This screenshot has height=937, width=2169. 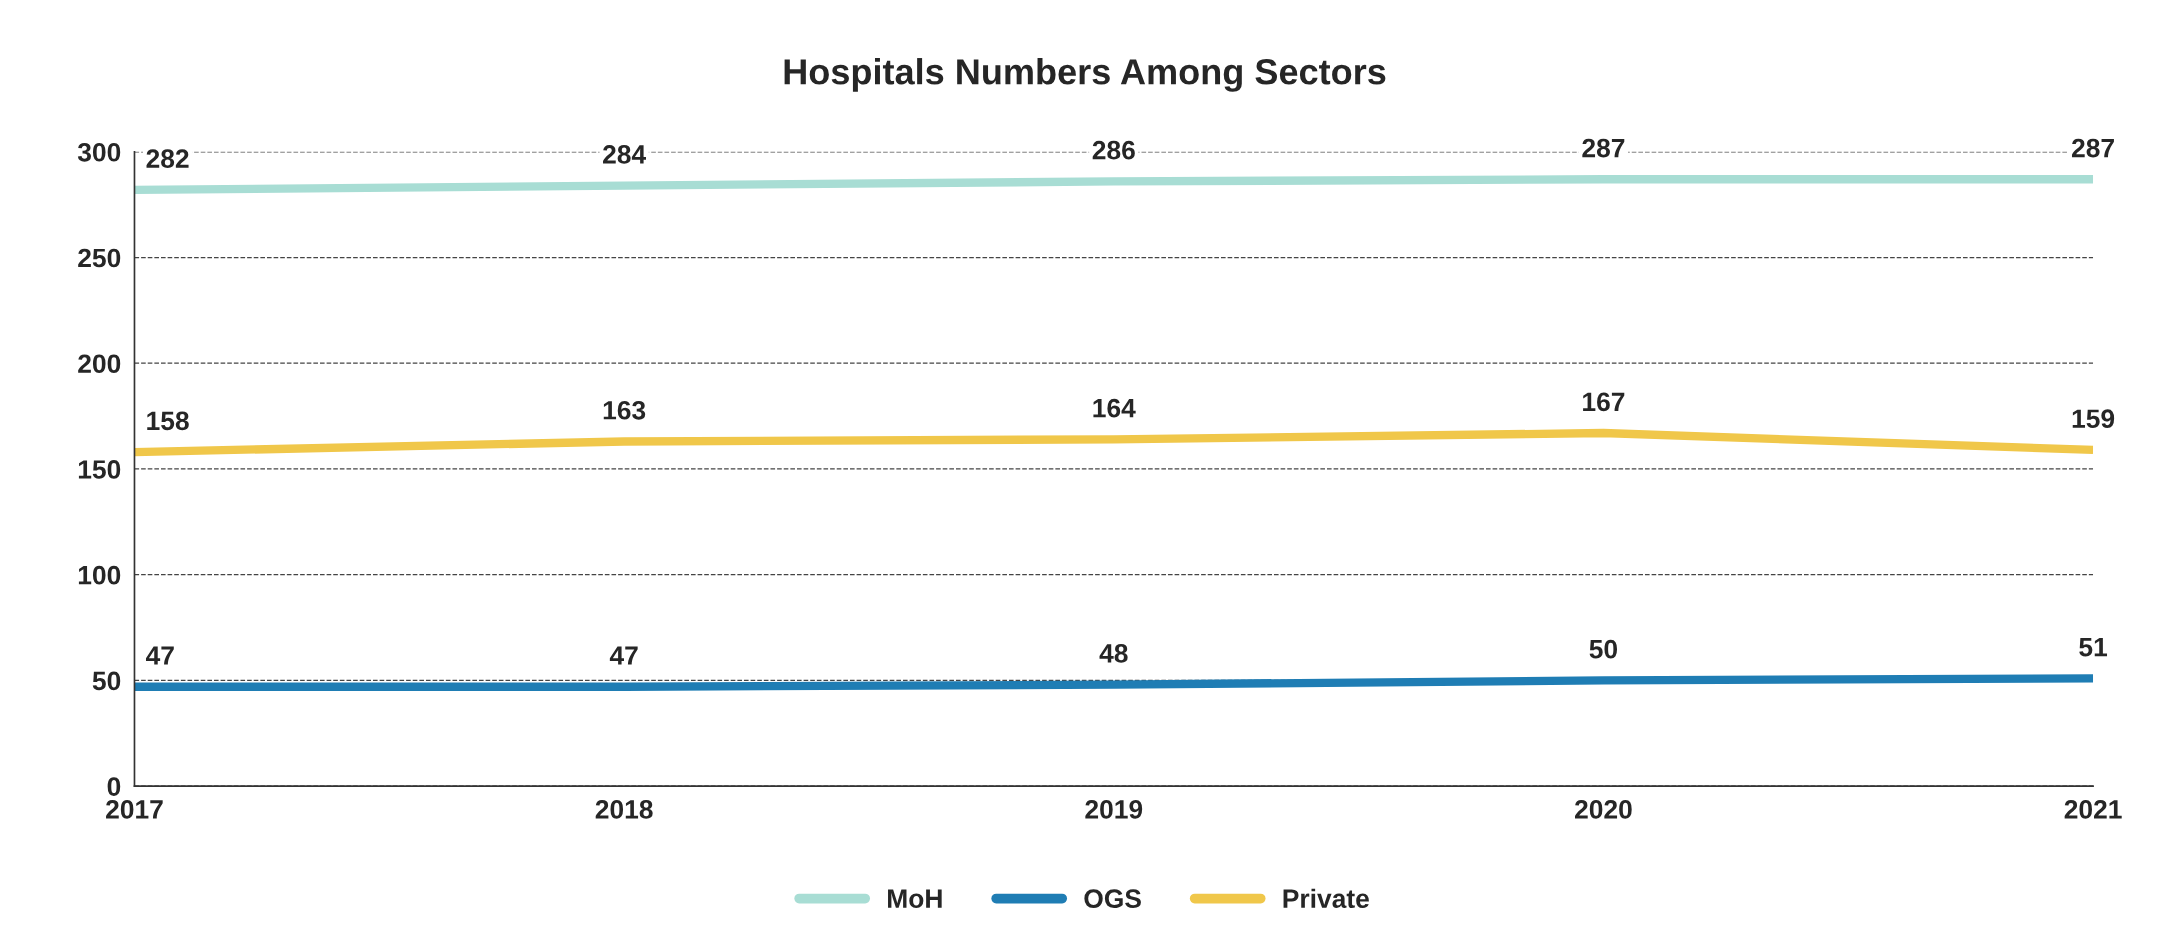 What do you see at coordinates (1114, 809) in the screenshot?
I see `x-tick-label: 2019` at bounding box center [1114, 809].